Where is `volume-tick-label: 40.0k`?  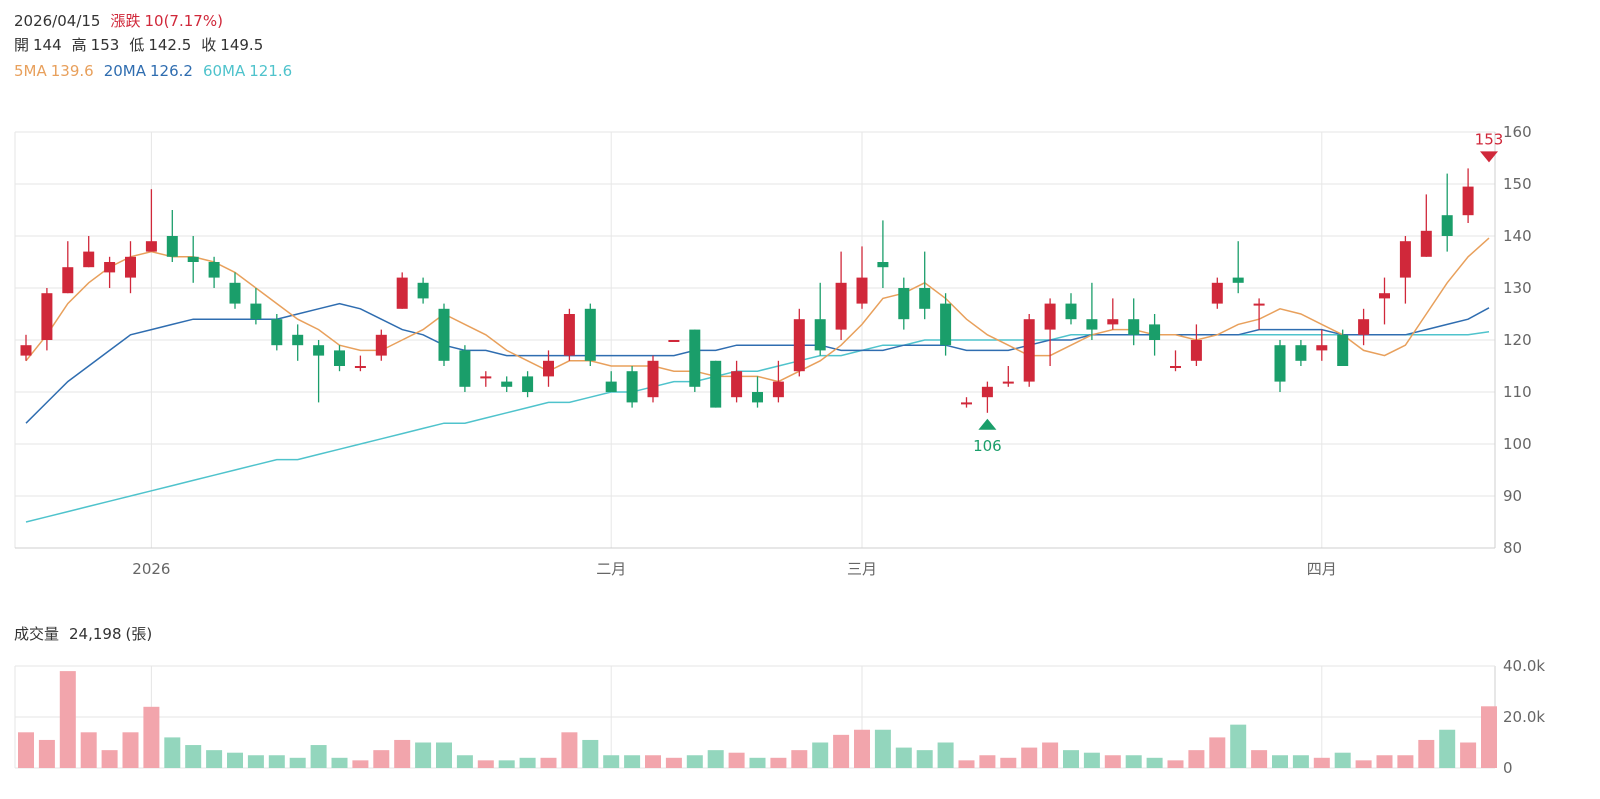 volume-tick-label: 40.0k is located at coordinates (1524, 666).